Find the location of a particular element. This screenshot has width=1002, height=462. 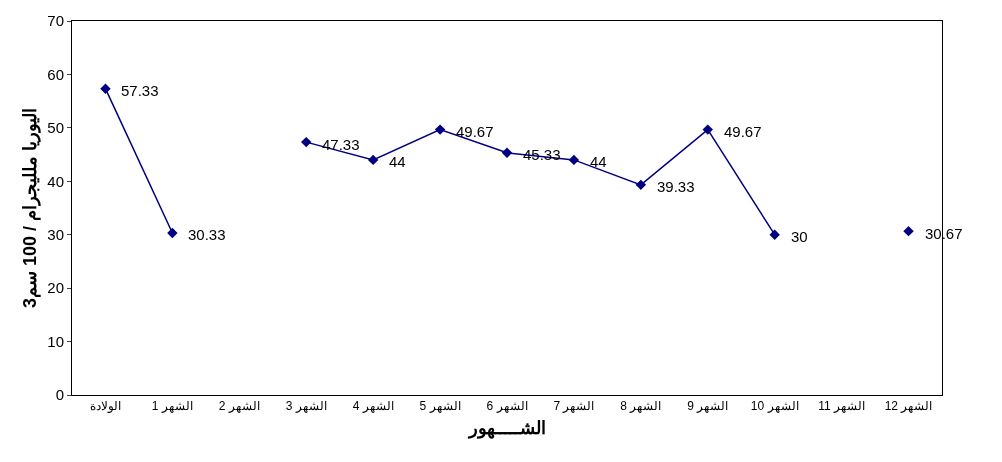

x-tick-label: الشهر 5 is located at coordinates (440, 406).